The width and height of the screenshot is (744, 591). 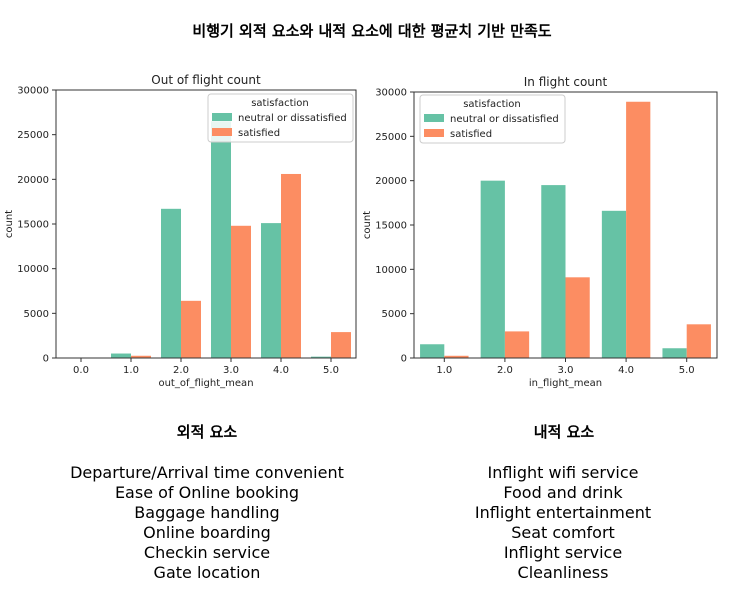 What do you see at coordinates (9, 224) in the screenshot?
I see `out-of-flight-y-axis-label: count` at bounding box center [9, 224].